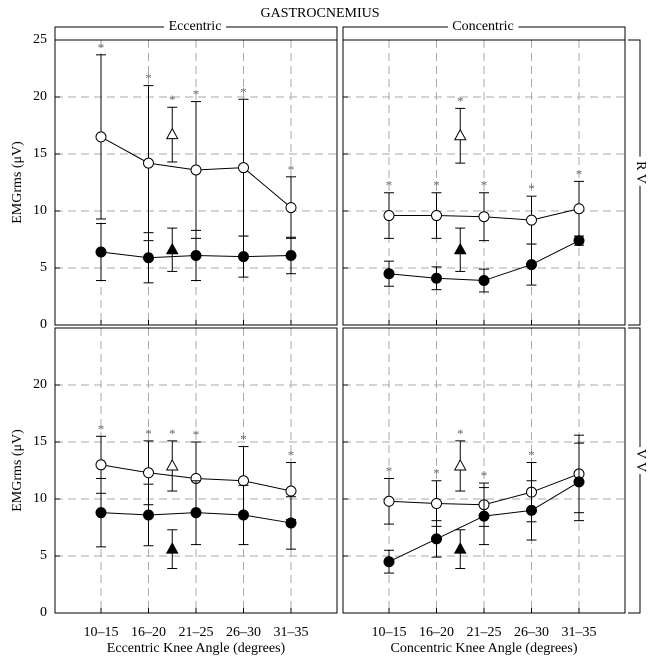  What do you see at coordinates (482, 26) in the screenshot?
I see `column-label: Concentric` at bounding box center [482, 26].